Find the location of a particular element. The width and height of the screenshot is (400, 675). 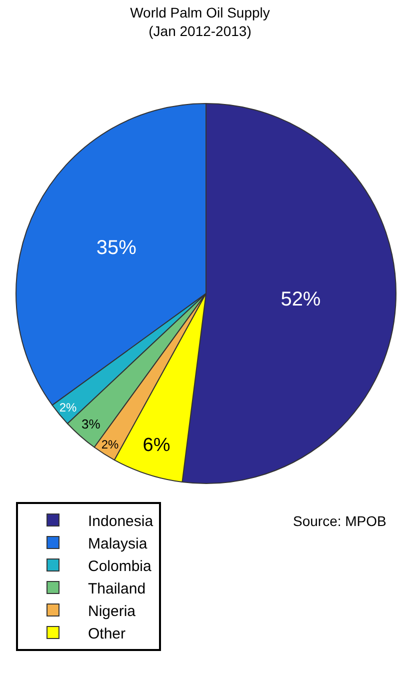

data-label: 35% is located at coordinates (116, 247).